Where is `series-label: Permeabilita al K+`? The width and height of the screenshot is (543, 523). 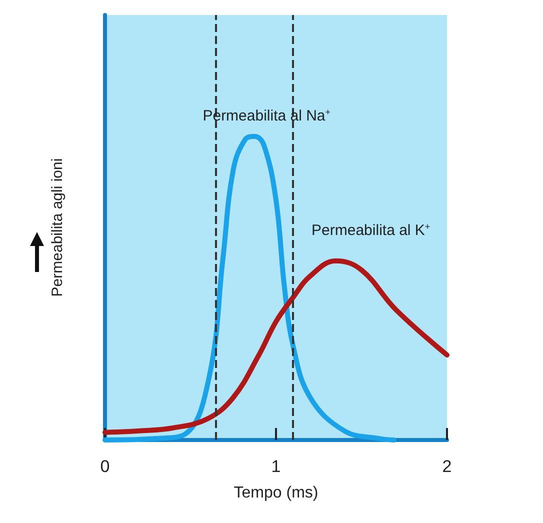
series-label: Permeabilita al K+ is located at coordinates (371, 230).